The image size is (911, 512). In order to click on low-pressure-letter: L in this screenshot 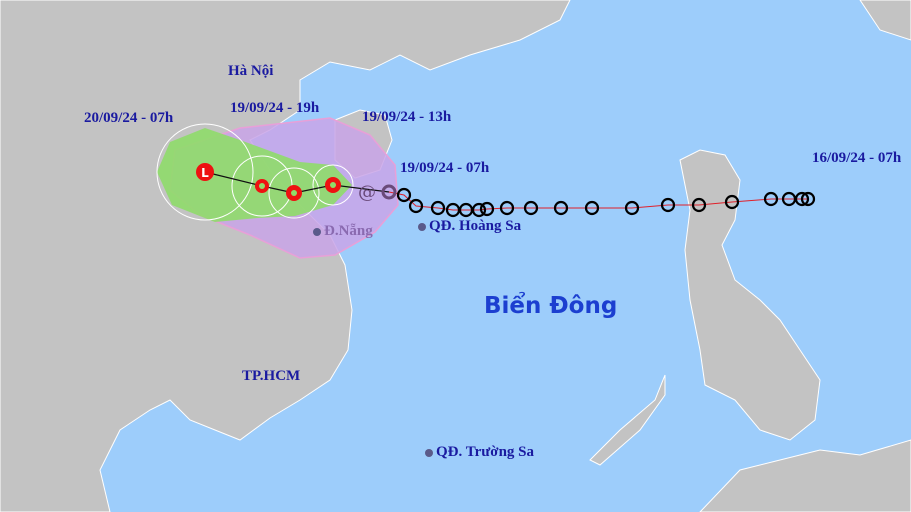, I will do `click(205, 173)`.